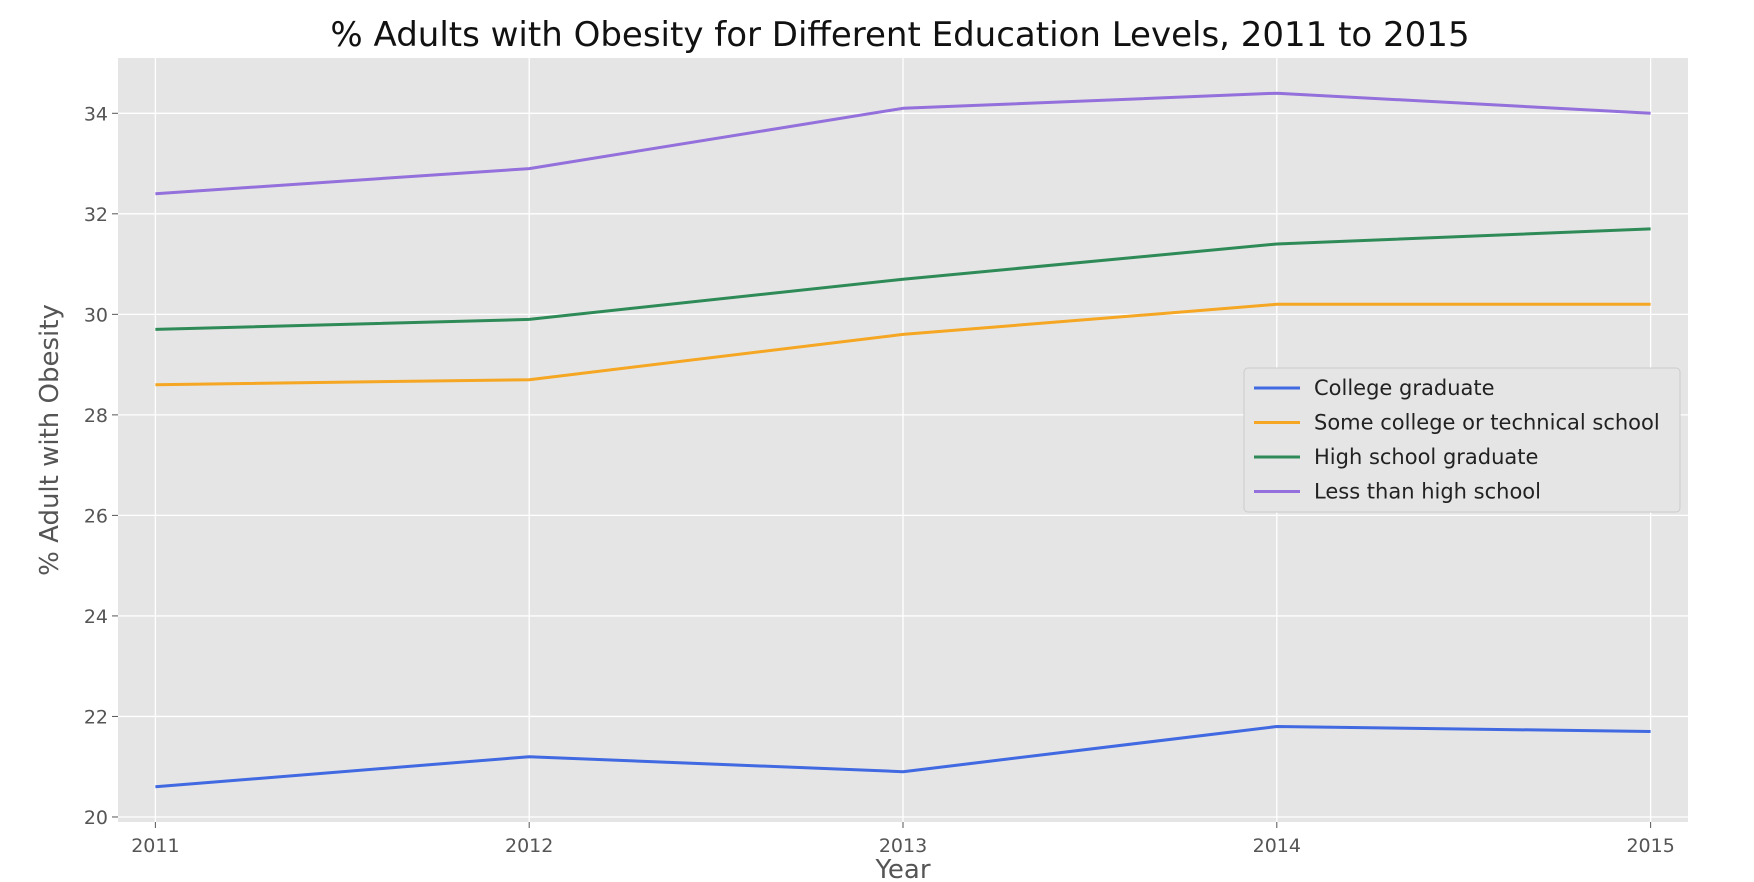 The image size is (1754, 882). Describe the element at coordinates (50, 440) in the screenshot. I see `y-axis-label: % Adult with Obesity` at that location.